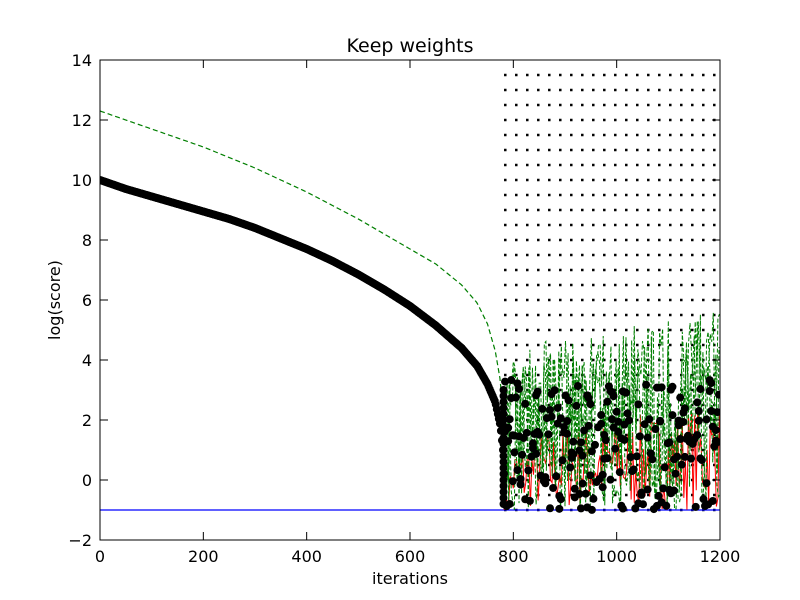  What do you see at coordinates (82, 120) in the screenshot?
I see `y-tick-label-7: 12` at bounding box center [82, 120].